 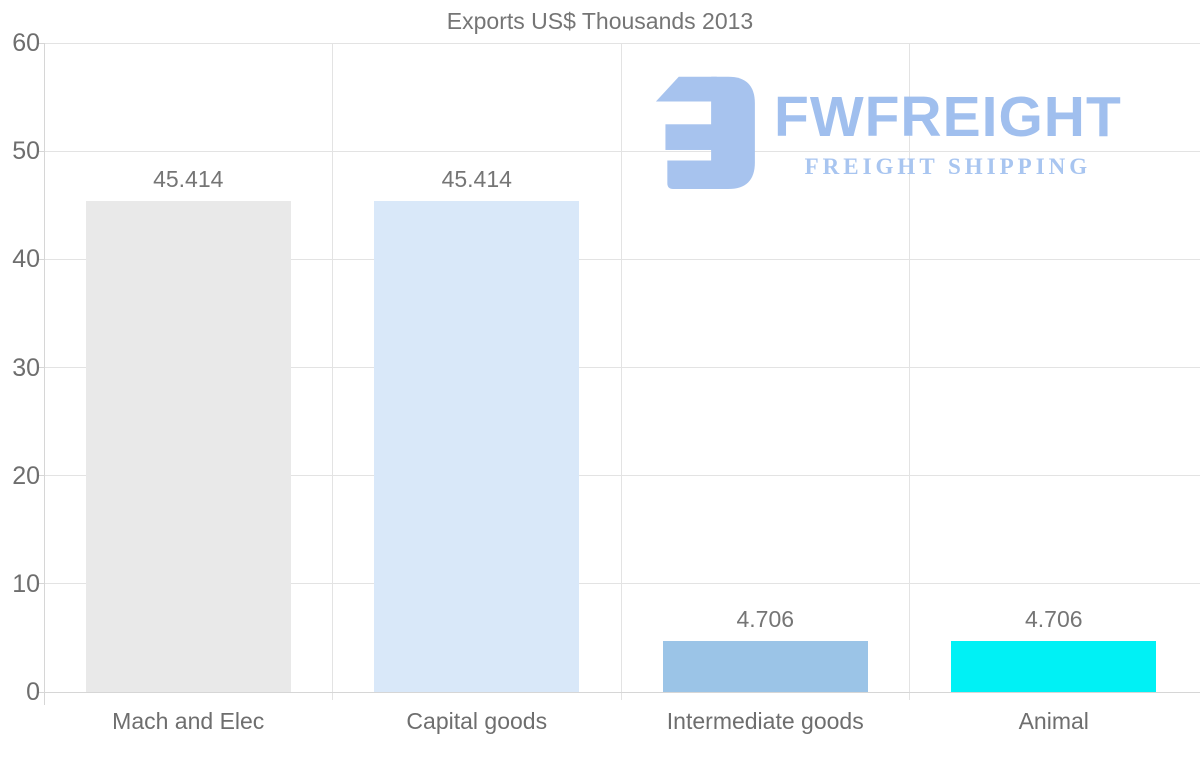 I want to click on x-axis-line, so click(x=622, y=692).